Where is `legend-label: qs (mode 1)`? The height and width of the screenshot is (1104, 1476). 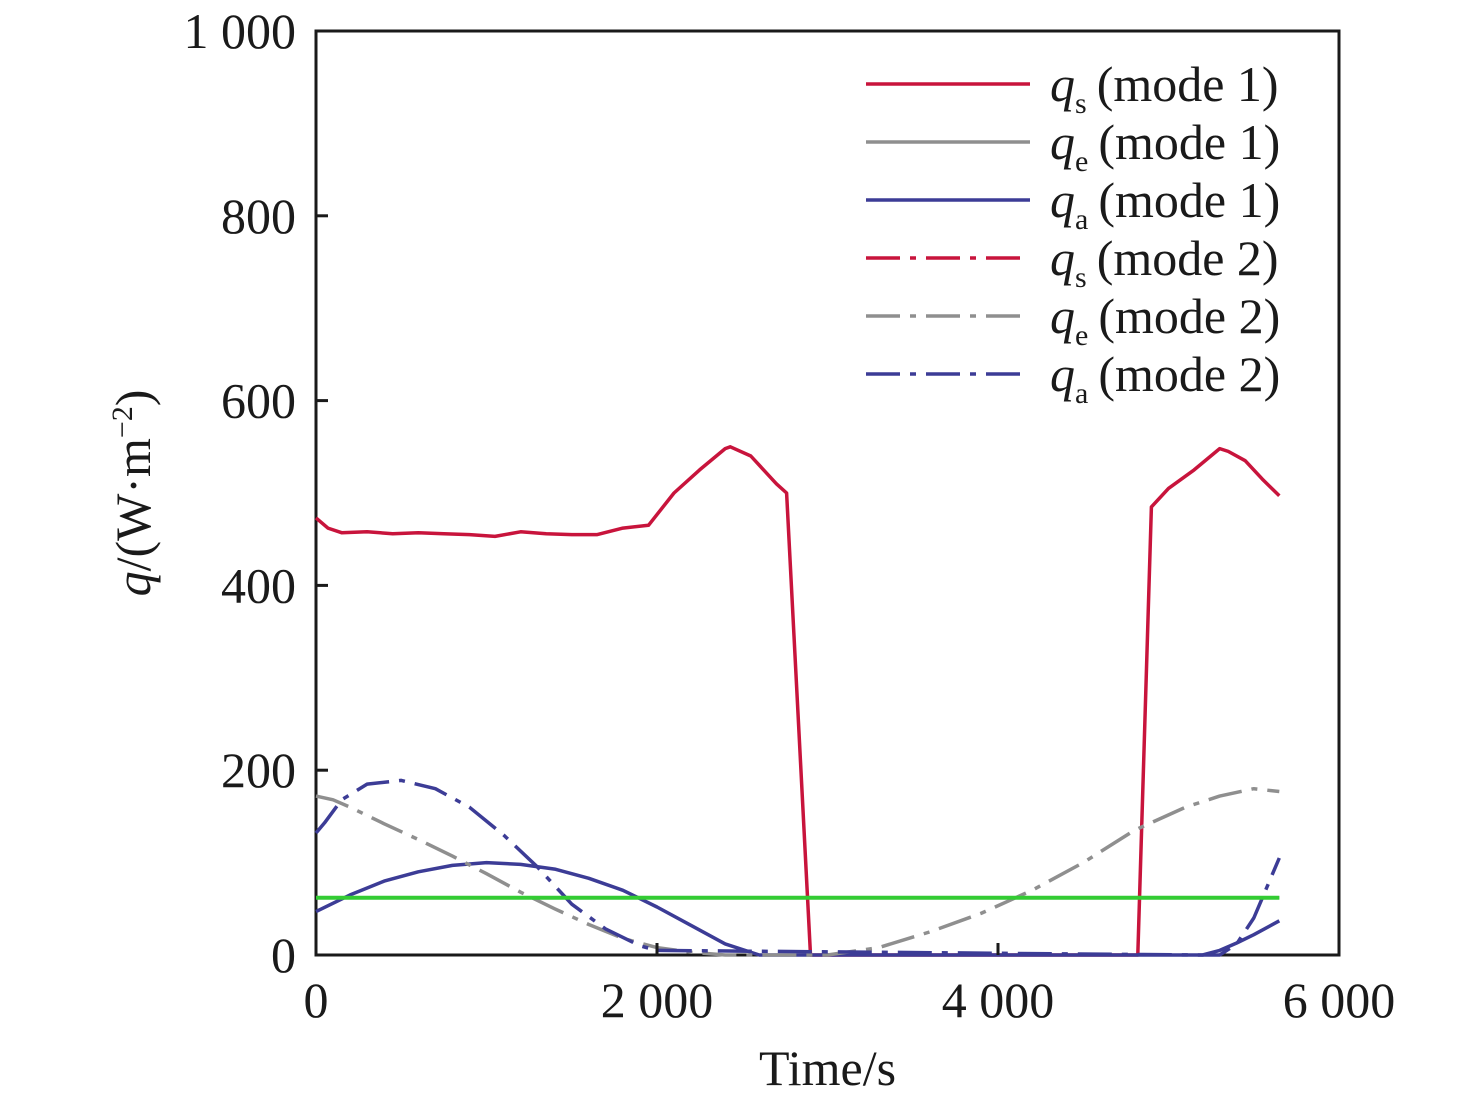 legend-label: qs (mode 1) is located at coordinates (1164, 88).